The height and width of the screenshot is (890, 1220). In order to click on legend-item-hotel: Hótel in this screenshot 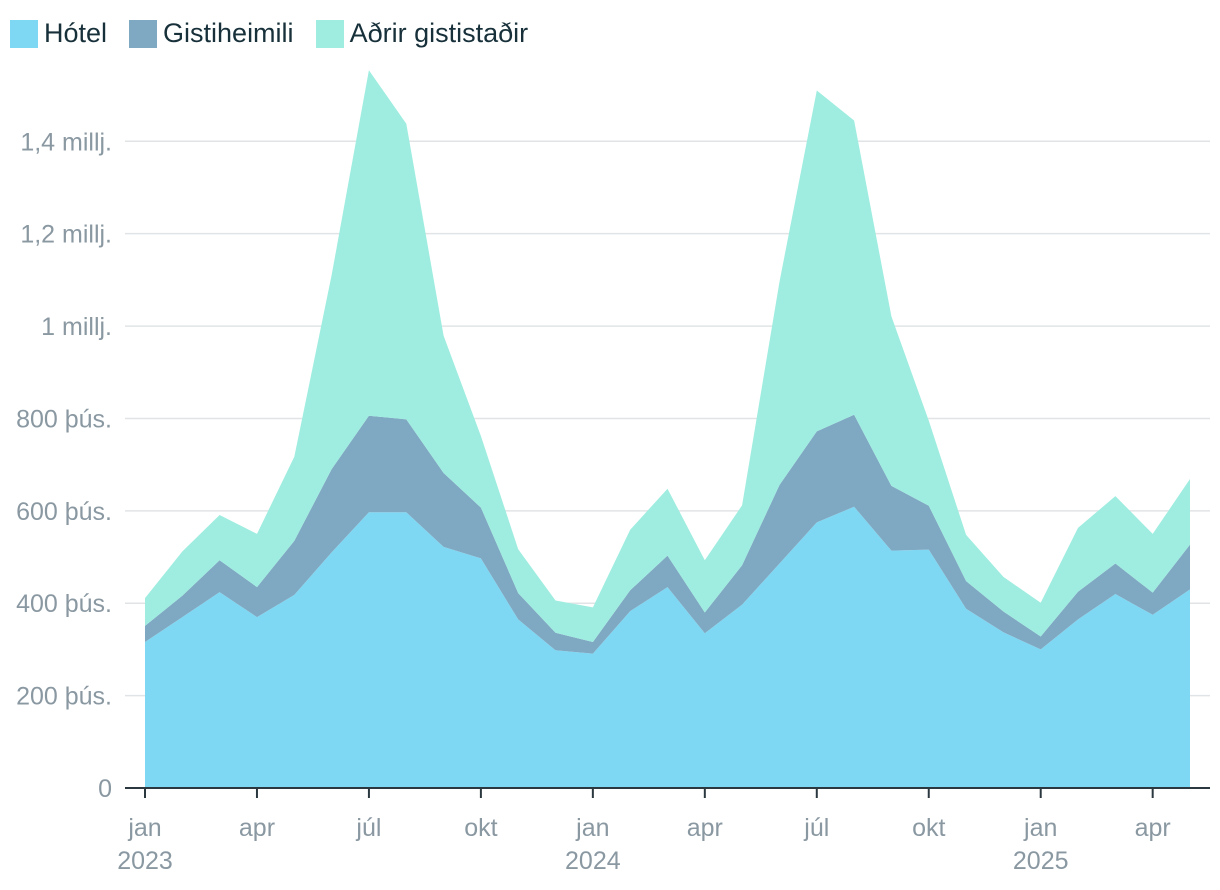, I will do `click(58, 33)`.